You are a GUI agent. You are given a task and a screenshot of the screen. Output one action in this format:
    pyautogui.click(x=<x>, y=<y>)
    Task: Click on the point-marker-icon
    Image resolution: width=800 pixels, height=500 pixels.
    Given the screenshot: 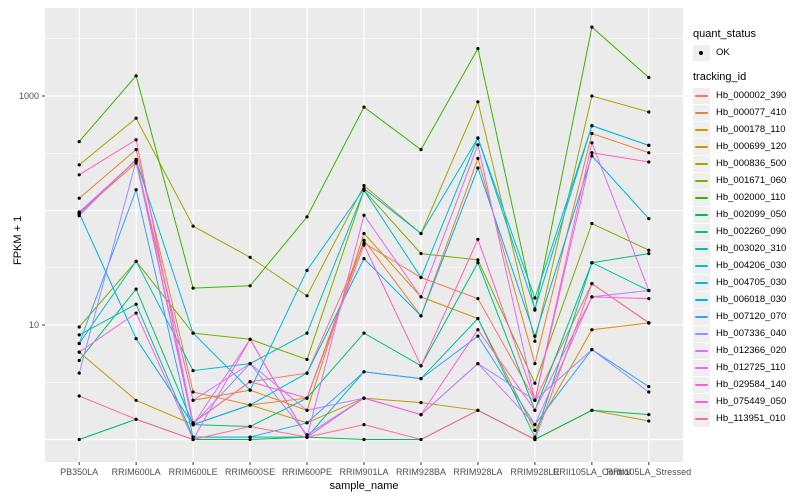 What is the action you would take?
    pyautogui.click(x=701, y=52)
    